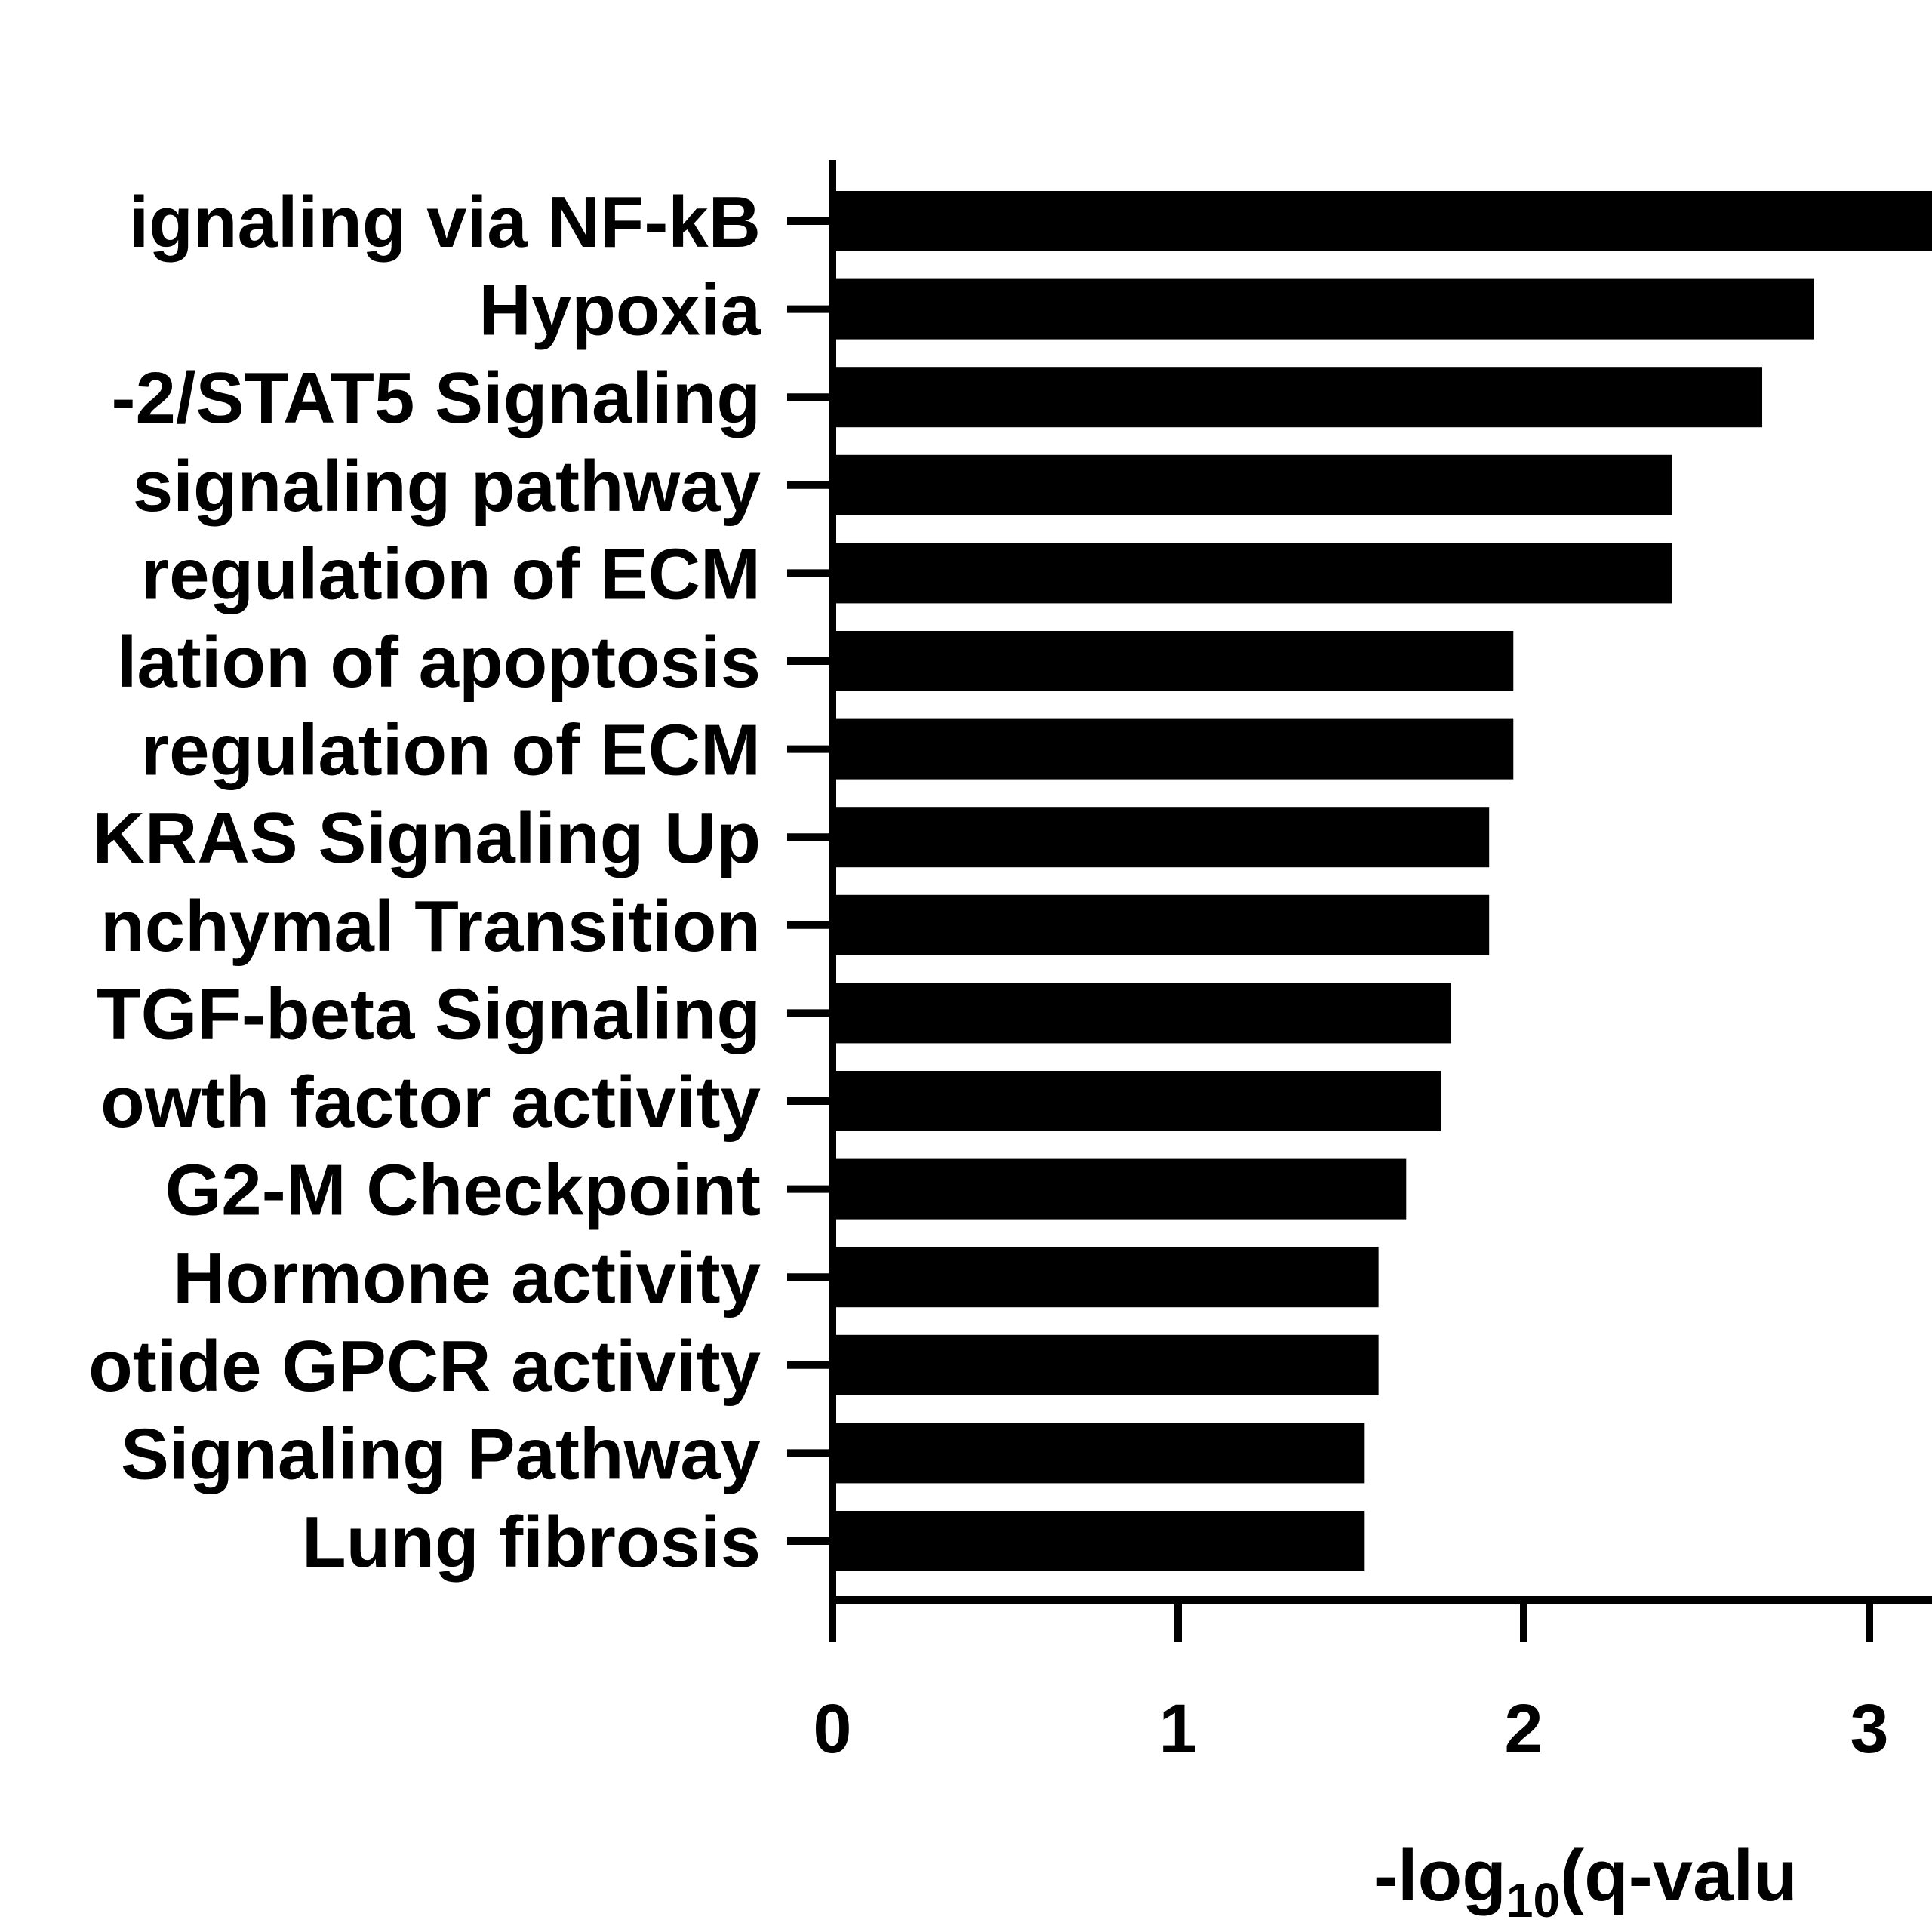 The width and height of the screenshot is (1932, 1932). What do you see at coordinates (445, 222) in the screenshot?
I see `category-label: ignaling via NF-kB` at bounding box center [445, 222].